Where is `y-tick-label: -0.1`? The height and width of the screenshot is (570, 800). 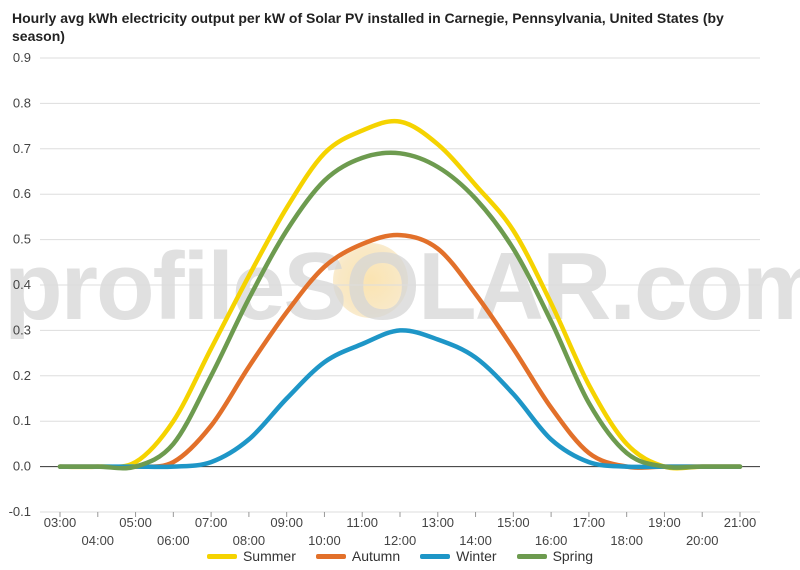 y-tick-label: -0.1 is located at coordinates (20, 511).